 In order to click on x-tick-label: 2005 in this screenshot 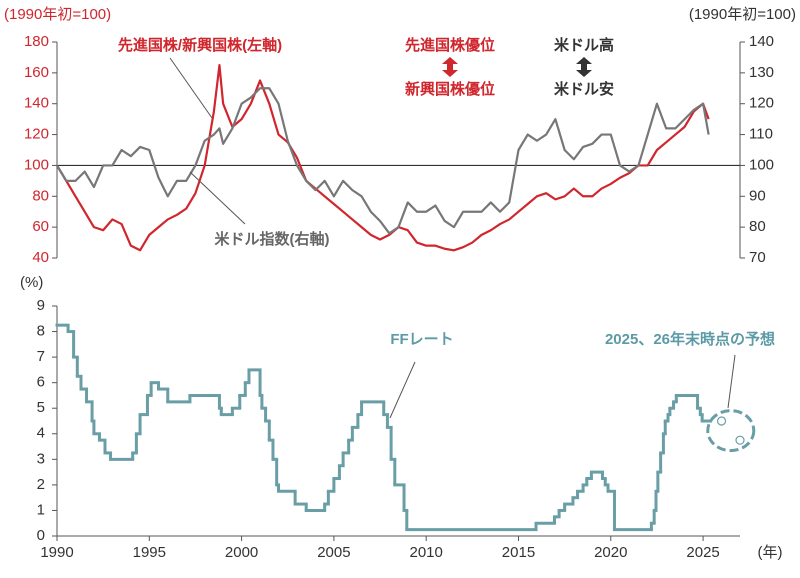, I will do `click(333, 552)`.